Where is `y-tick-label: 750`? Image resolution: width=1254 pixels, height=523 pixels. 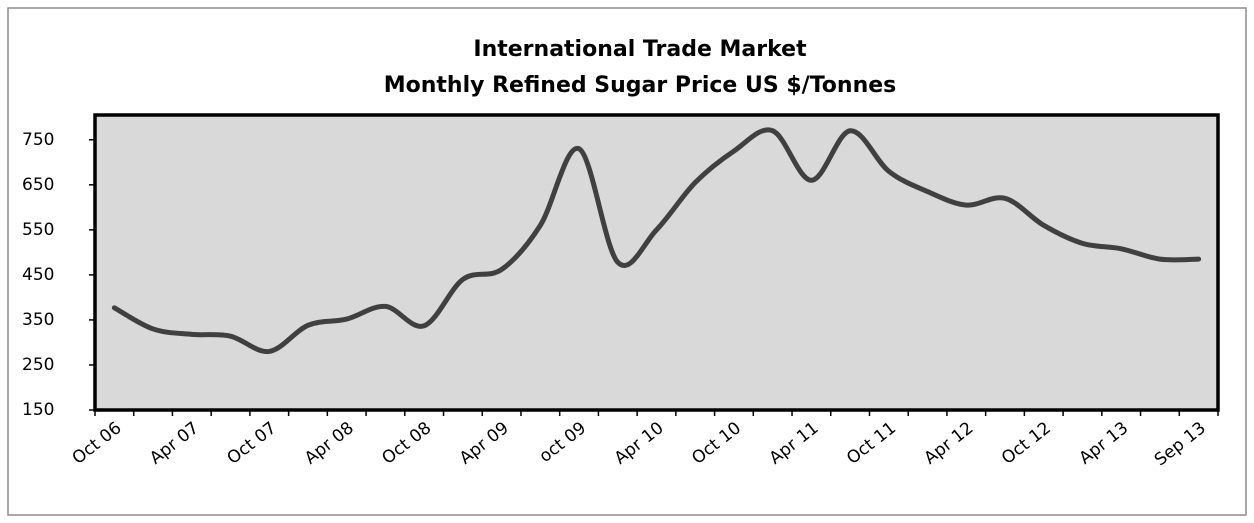
y-tick-label: 750 is located at coordinates (38, 140).